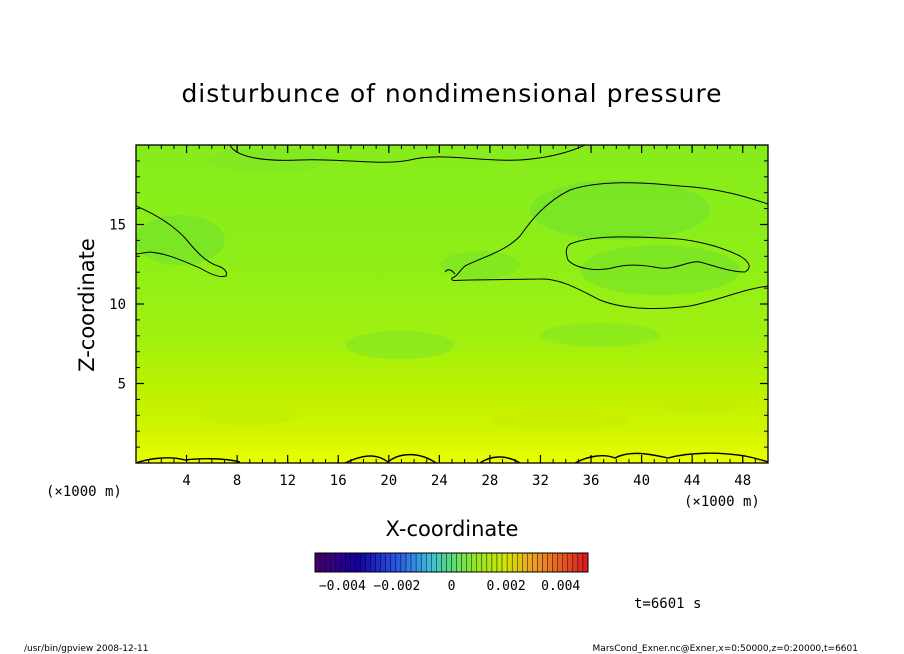 The image size is (904, 654). What do you see at coordinates (560, 586) in the screenshot?
I see `colorbar-tick-label: 0.004` at bounding box center [560, 586].